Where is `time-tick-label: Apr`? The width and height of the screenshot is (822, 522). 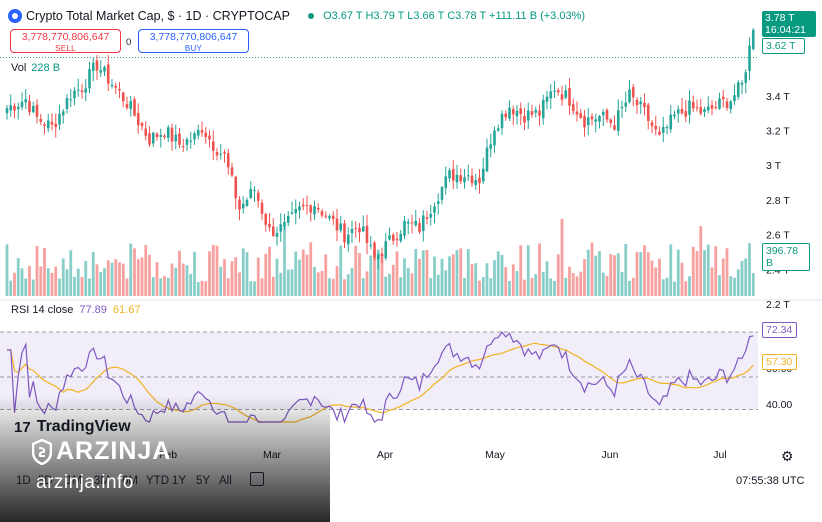 time-tick-label: Apr is located at coordinates (385, 455).